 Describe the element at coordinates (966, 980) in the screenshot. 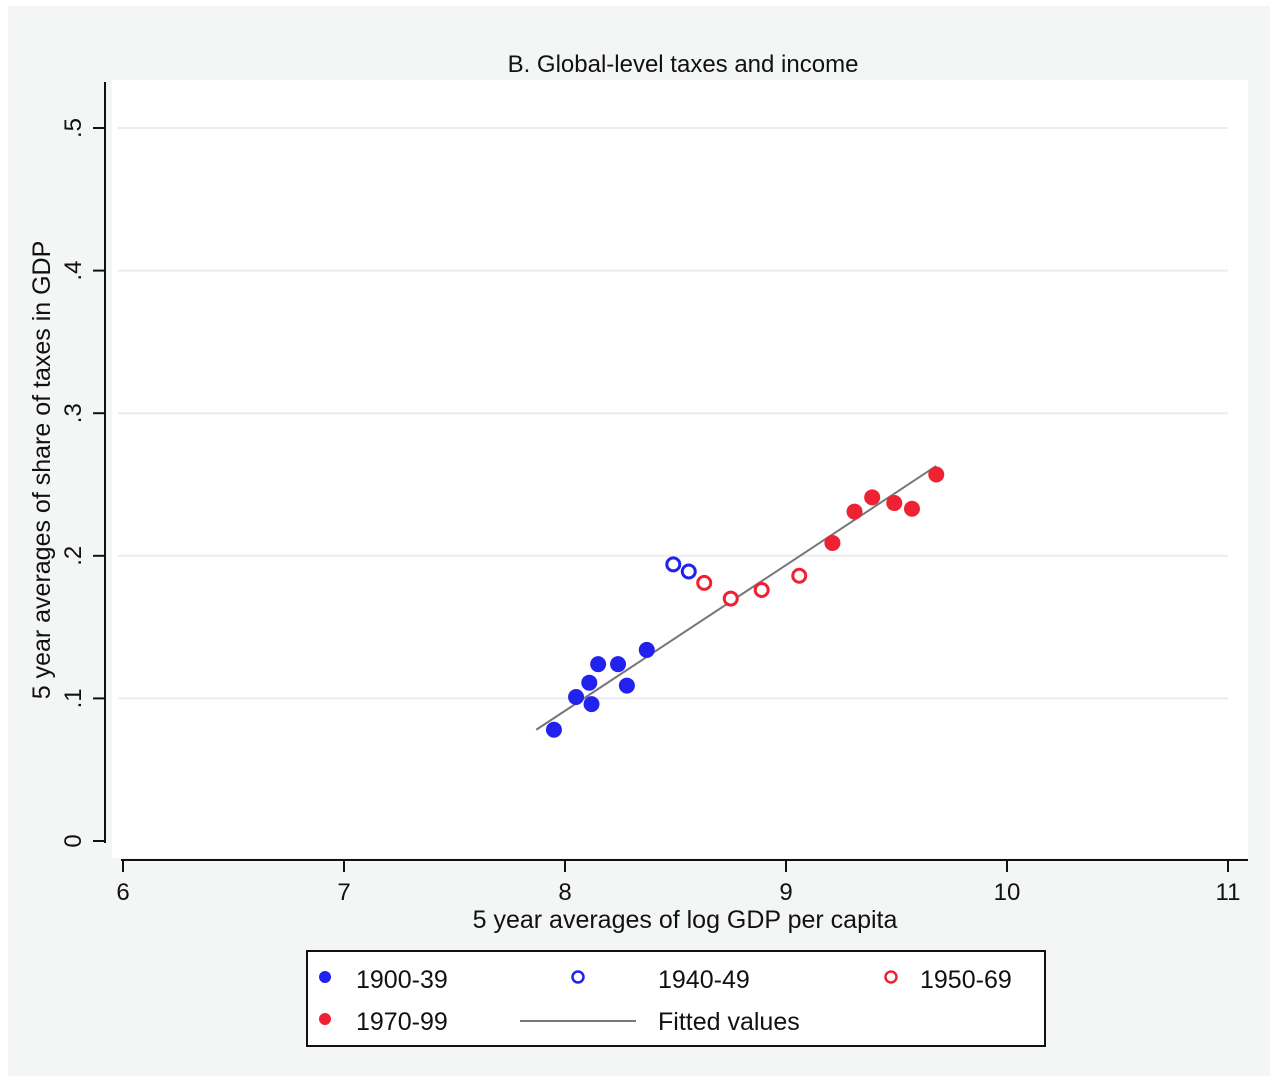

I see `legend-label: 1950-69` at that location.